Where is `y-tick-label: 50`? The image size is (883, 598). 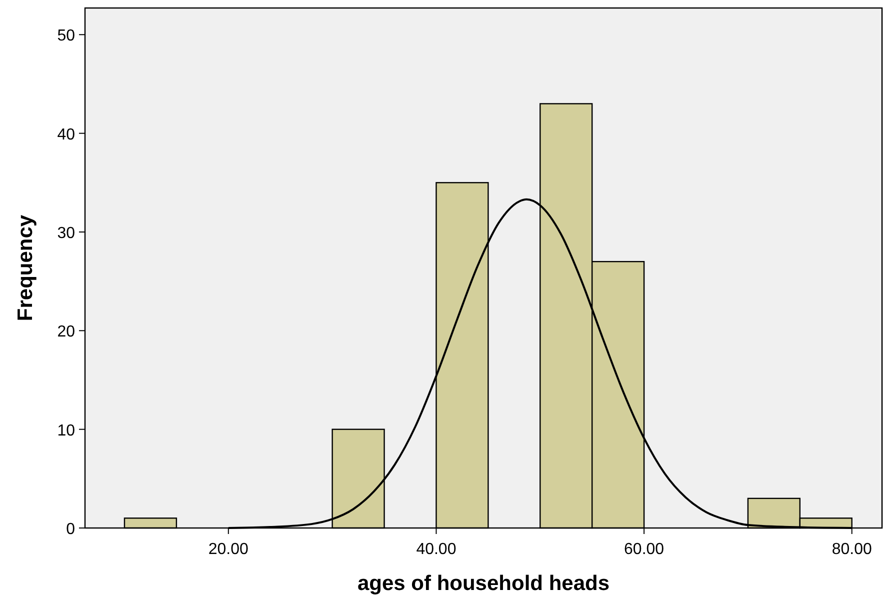 y-tick-label: 50 is located at coordinates (66, 36).